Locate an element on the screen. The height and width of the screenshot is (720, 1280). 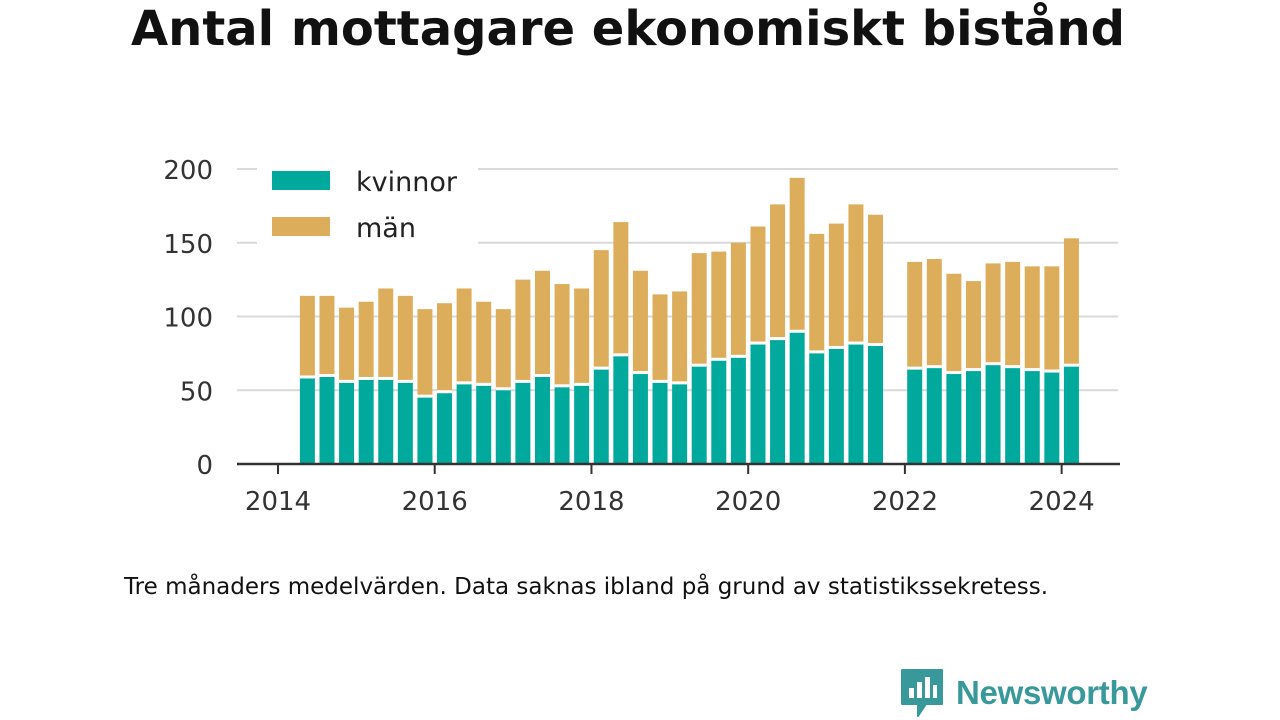
newsworthy-logo-icon is located at coordinates (922, 693).